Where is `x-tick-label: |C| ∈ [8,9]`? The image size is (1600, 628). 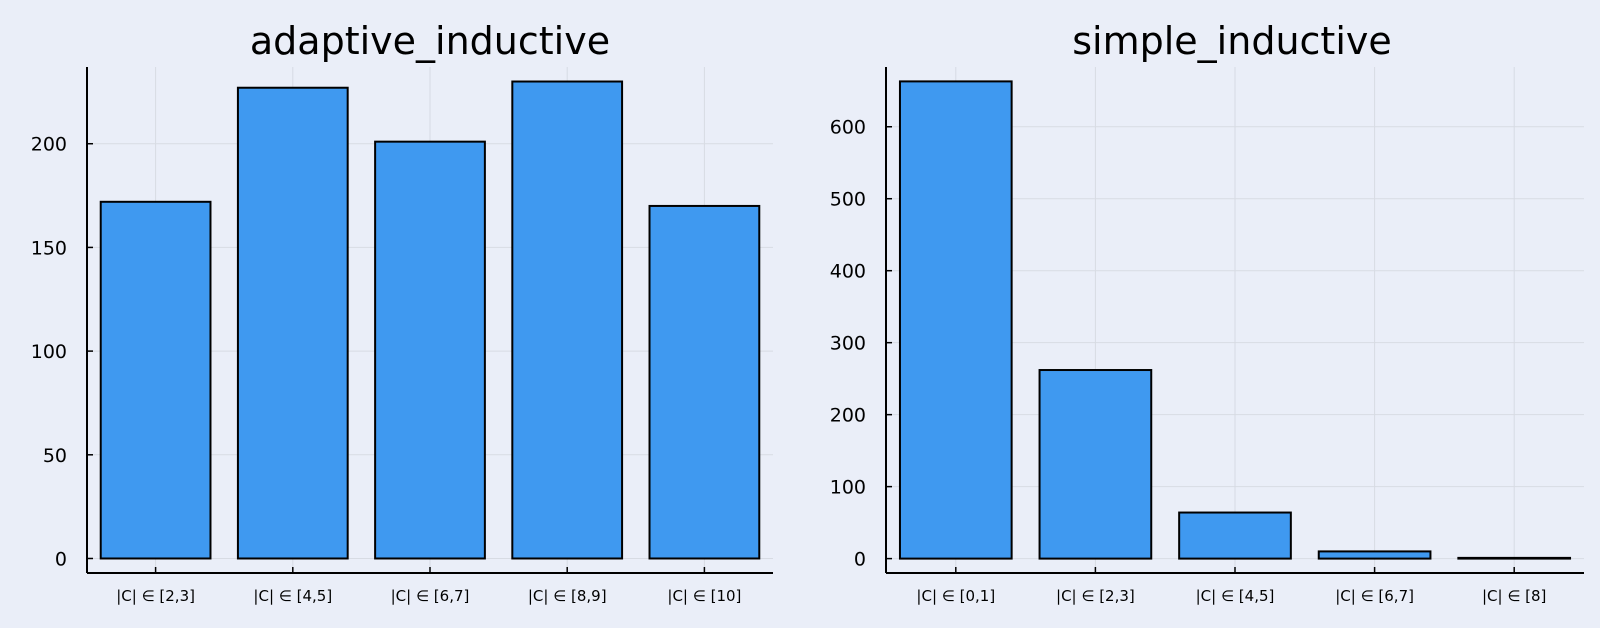
x-tick-label: |C| ∈ [8,9] is located at coordinates (567, 596).